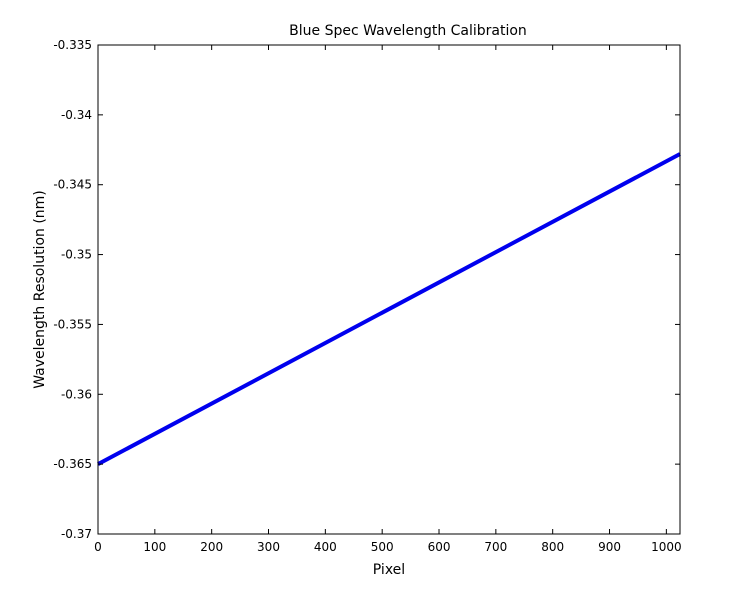 The height and width of the screenshot is (600, 750). What do you see at coordinates (154, 547) in the screenshot?
I see `x-tick-label: 100` at bounding box center [154, 547].